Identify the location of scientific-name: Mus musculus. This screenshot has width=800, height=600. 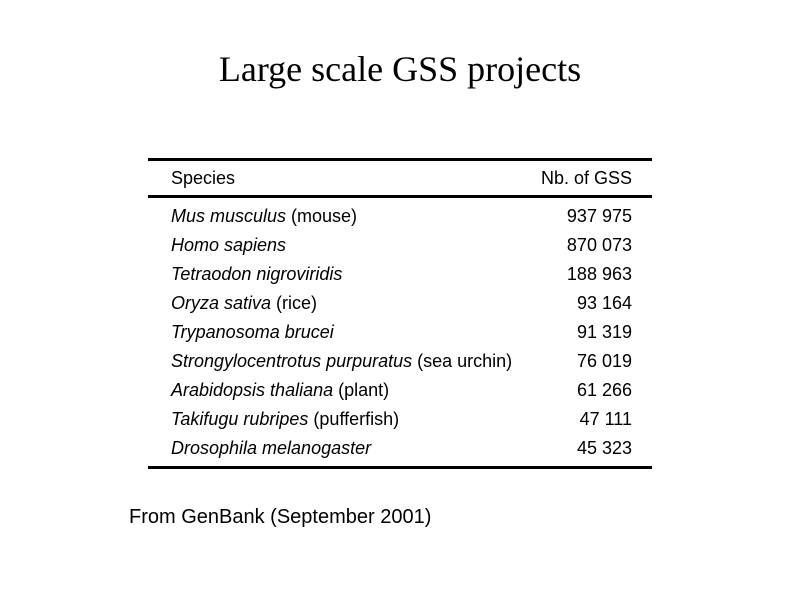
(229, 216).